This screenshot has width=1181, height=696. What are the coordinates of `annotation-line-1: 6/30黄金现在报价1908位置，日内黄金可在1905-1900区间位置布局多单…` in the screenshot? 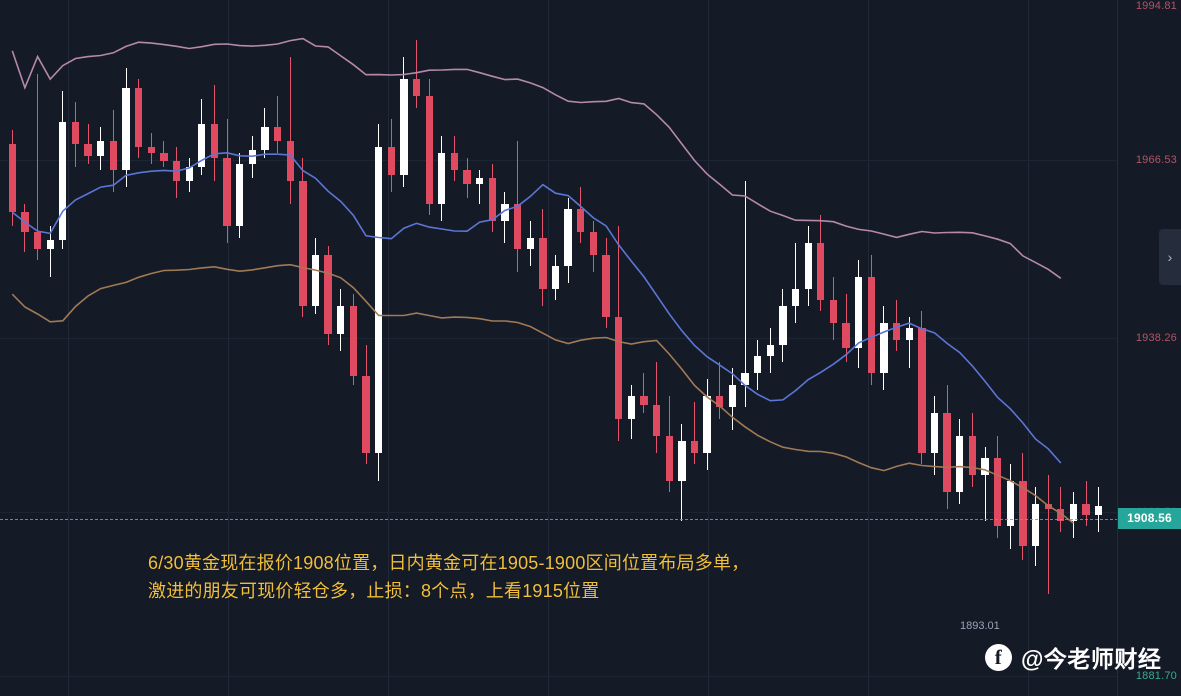 It's located at (449, 563).